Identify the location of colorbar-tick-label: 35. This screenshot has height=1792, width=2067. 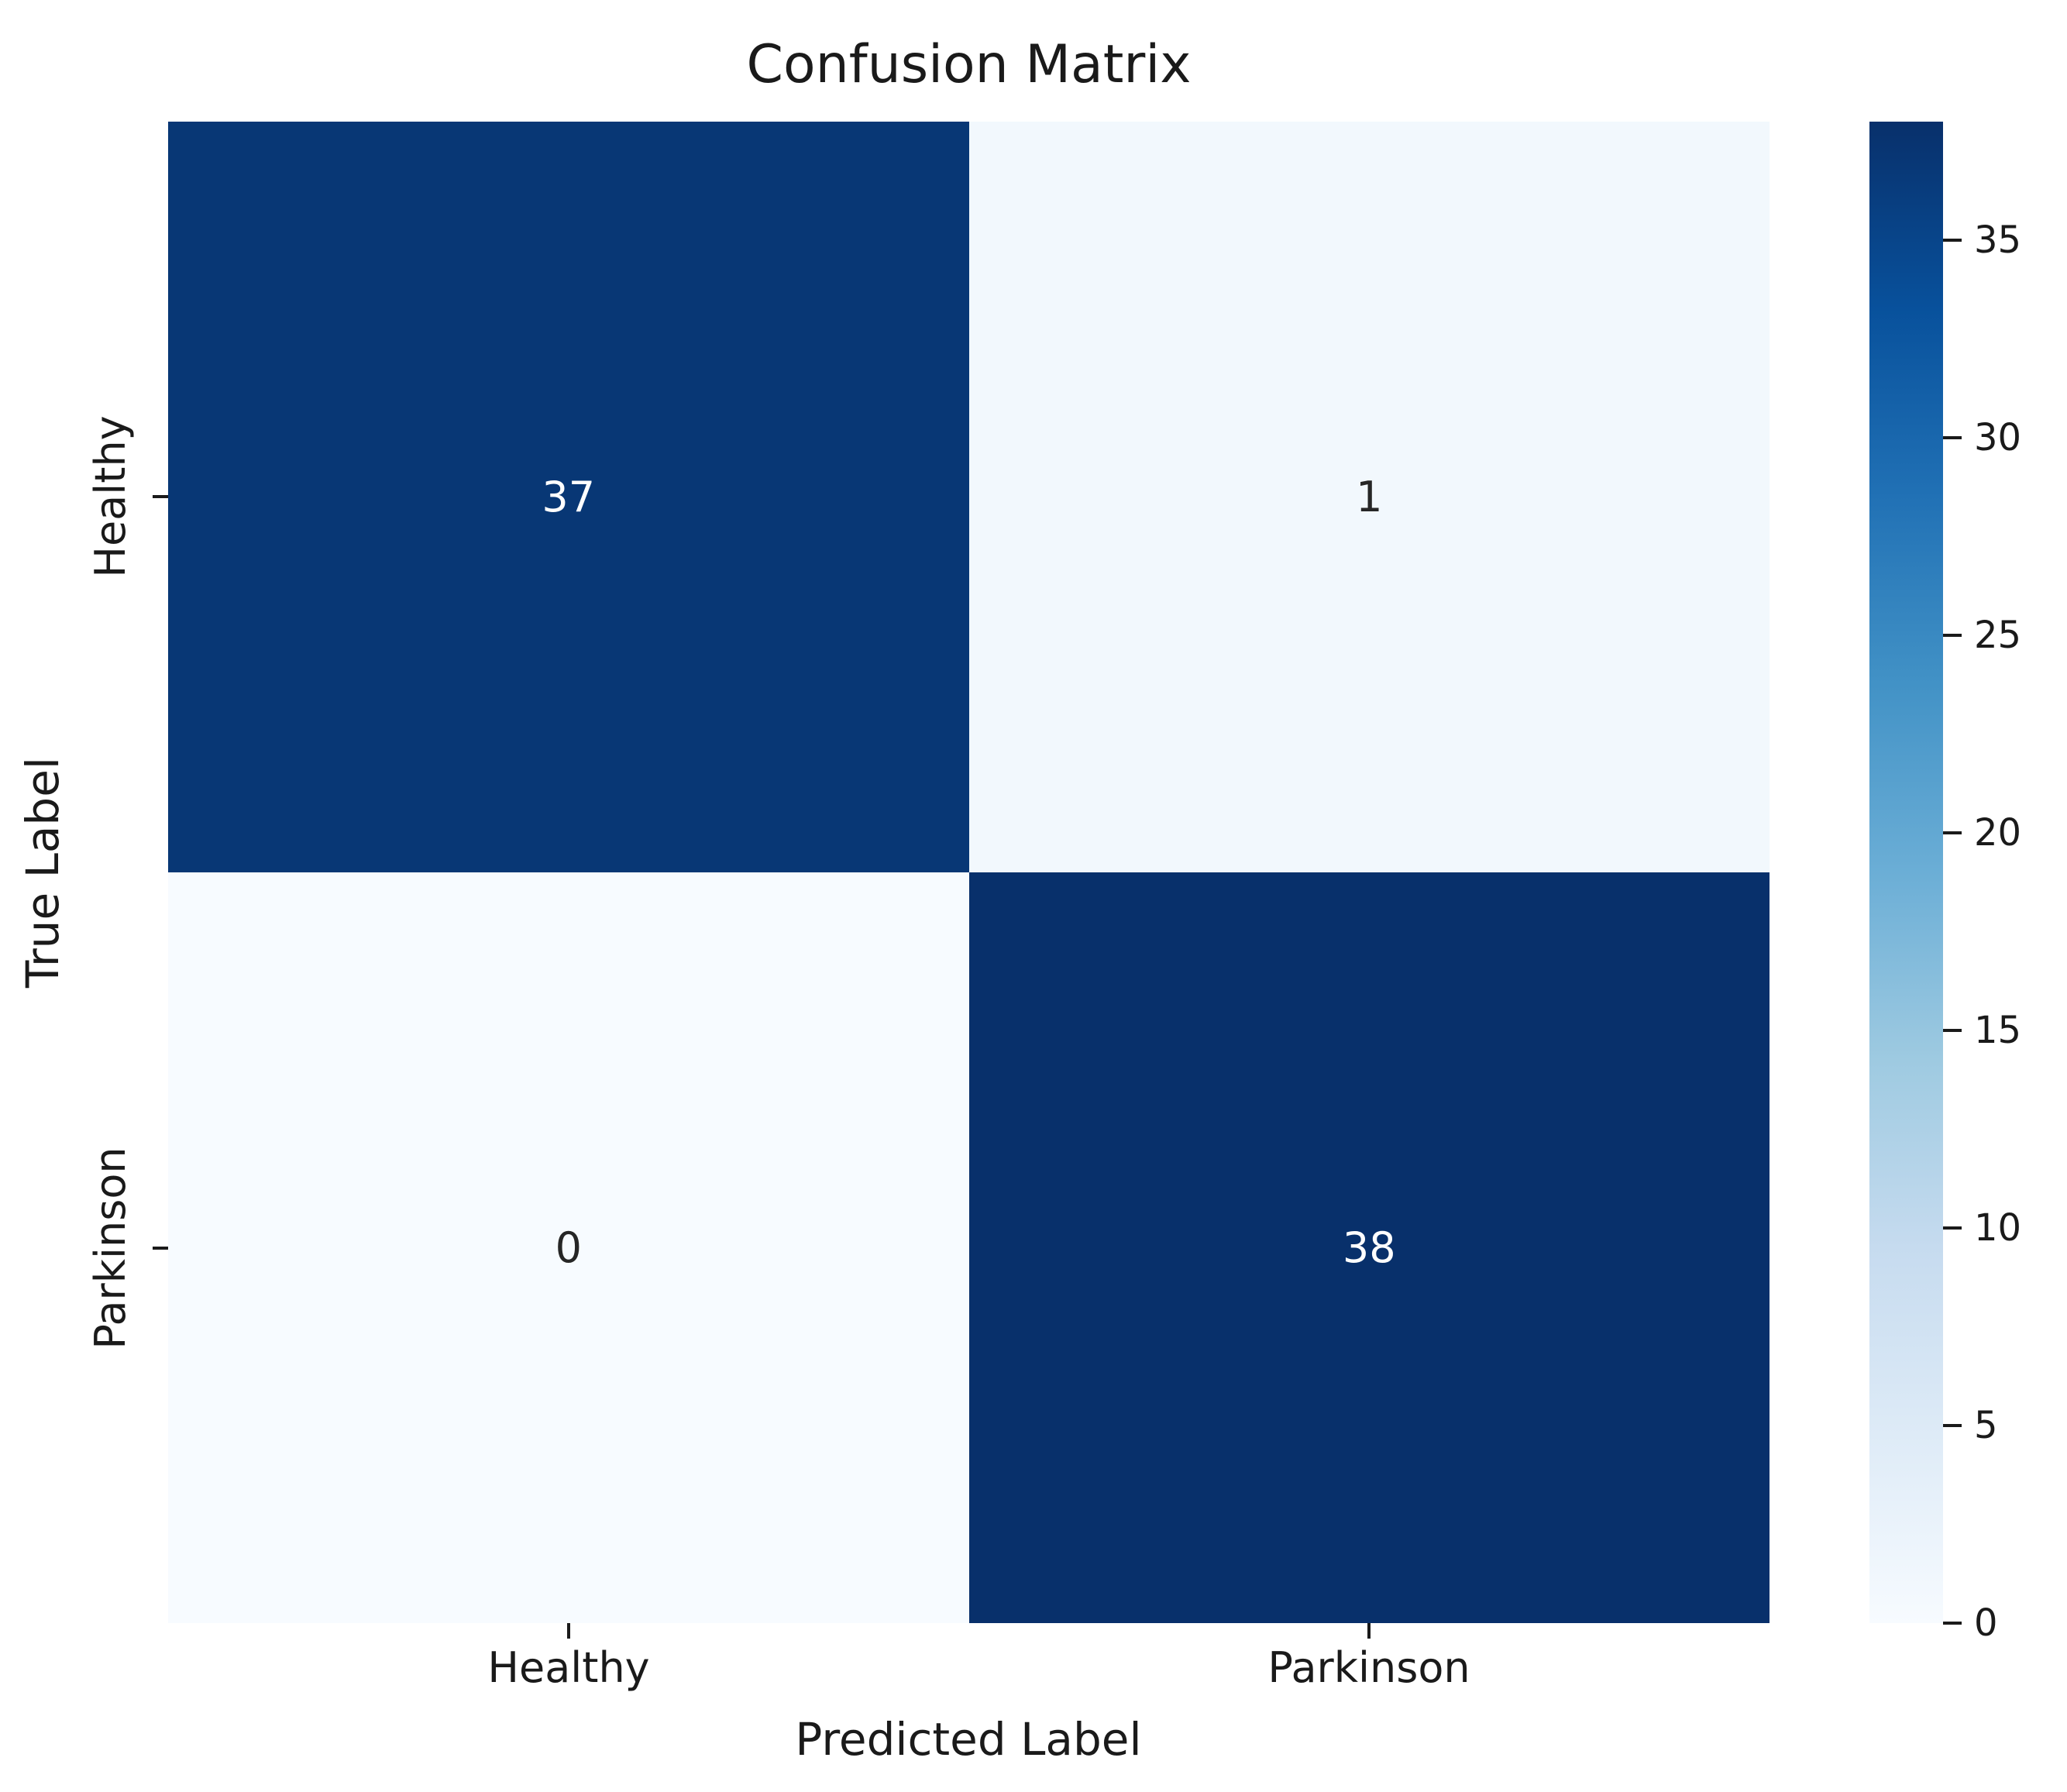
(1998, 240).